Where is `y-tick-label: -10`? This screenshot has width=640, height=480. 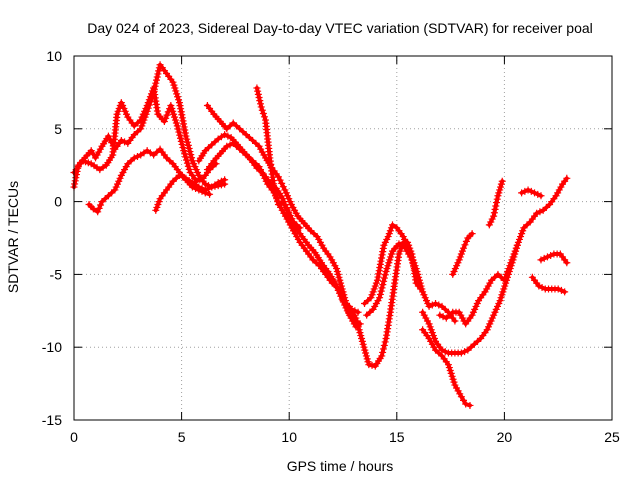
y-tick-label: -10 is located at coordinates (52, 347).